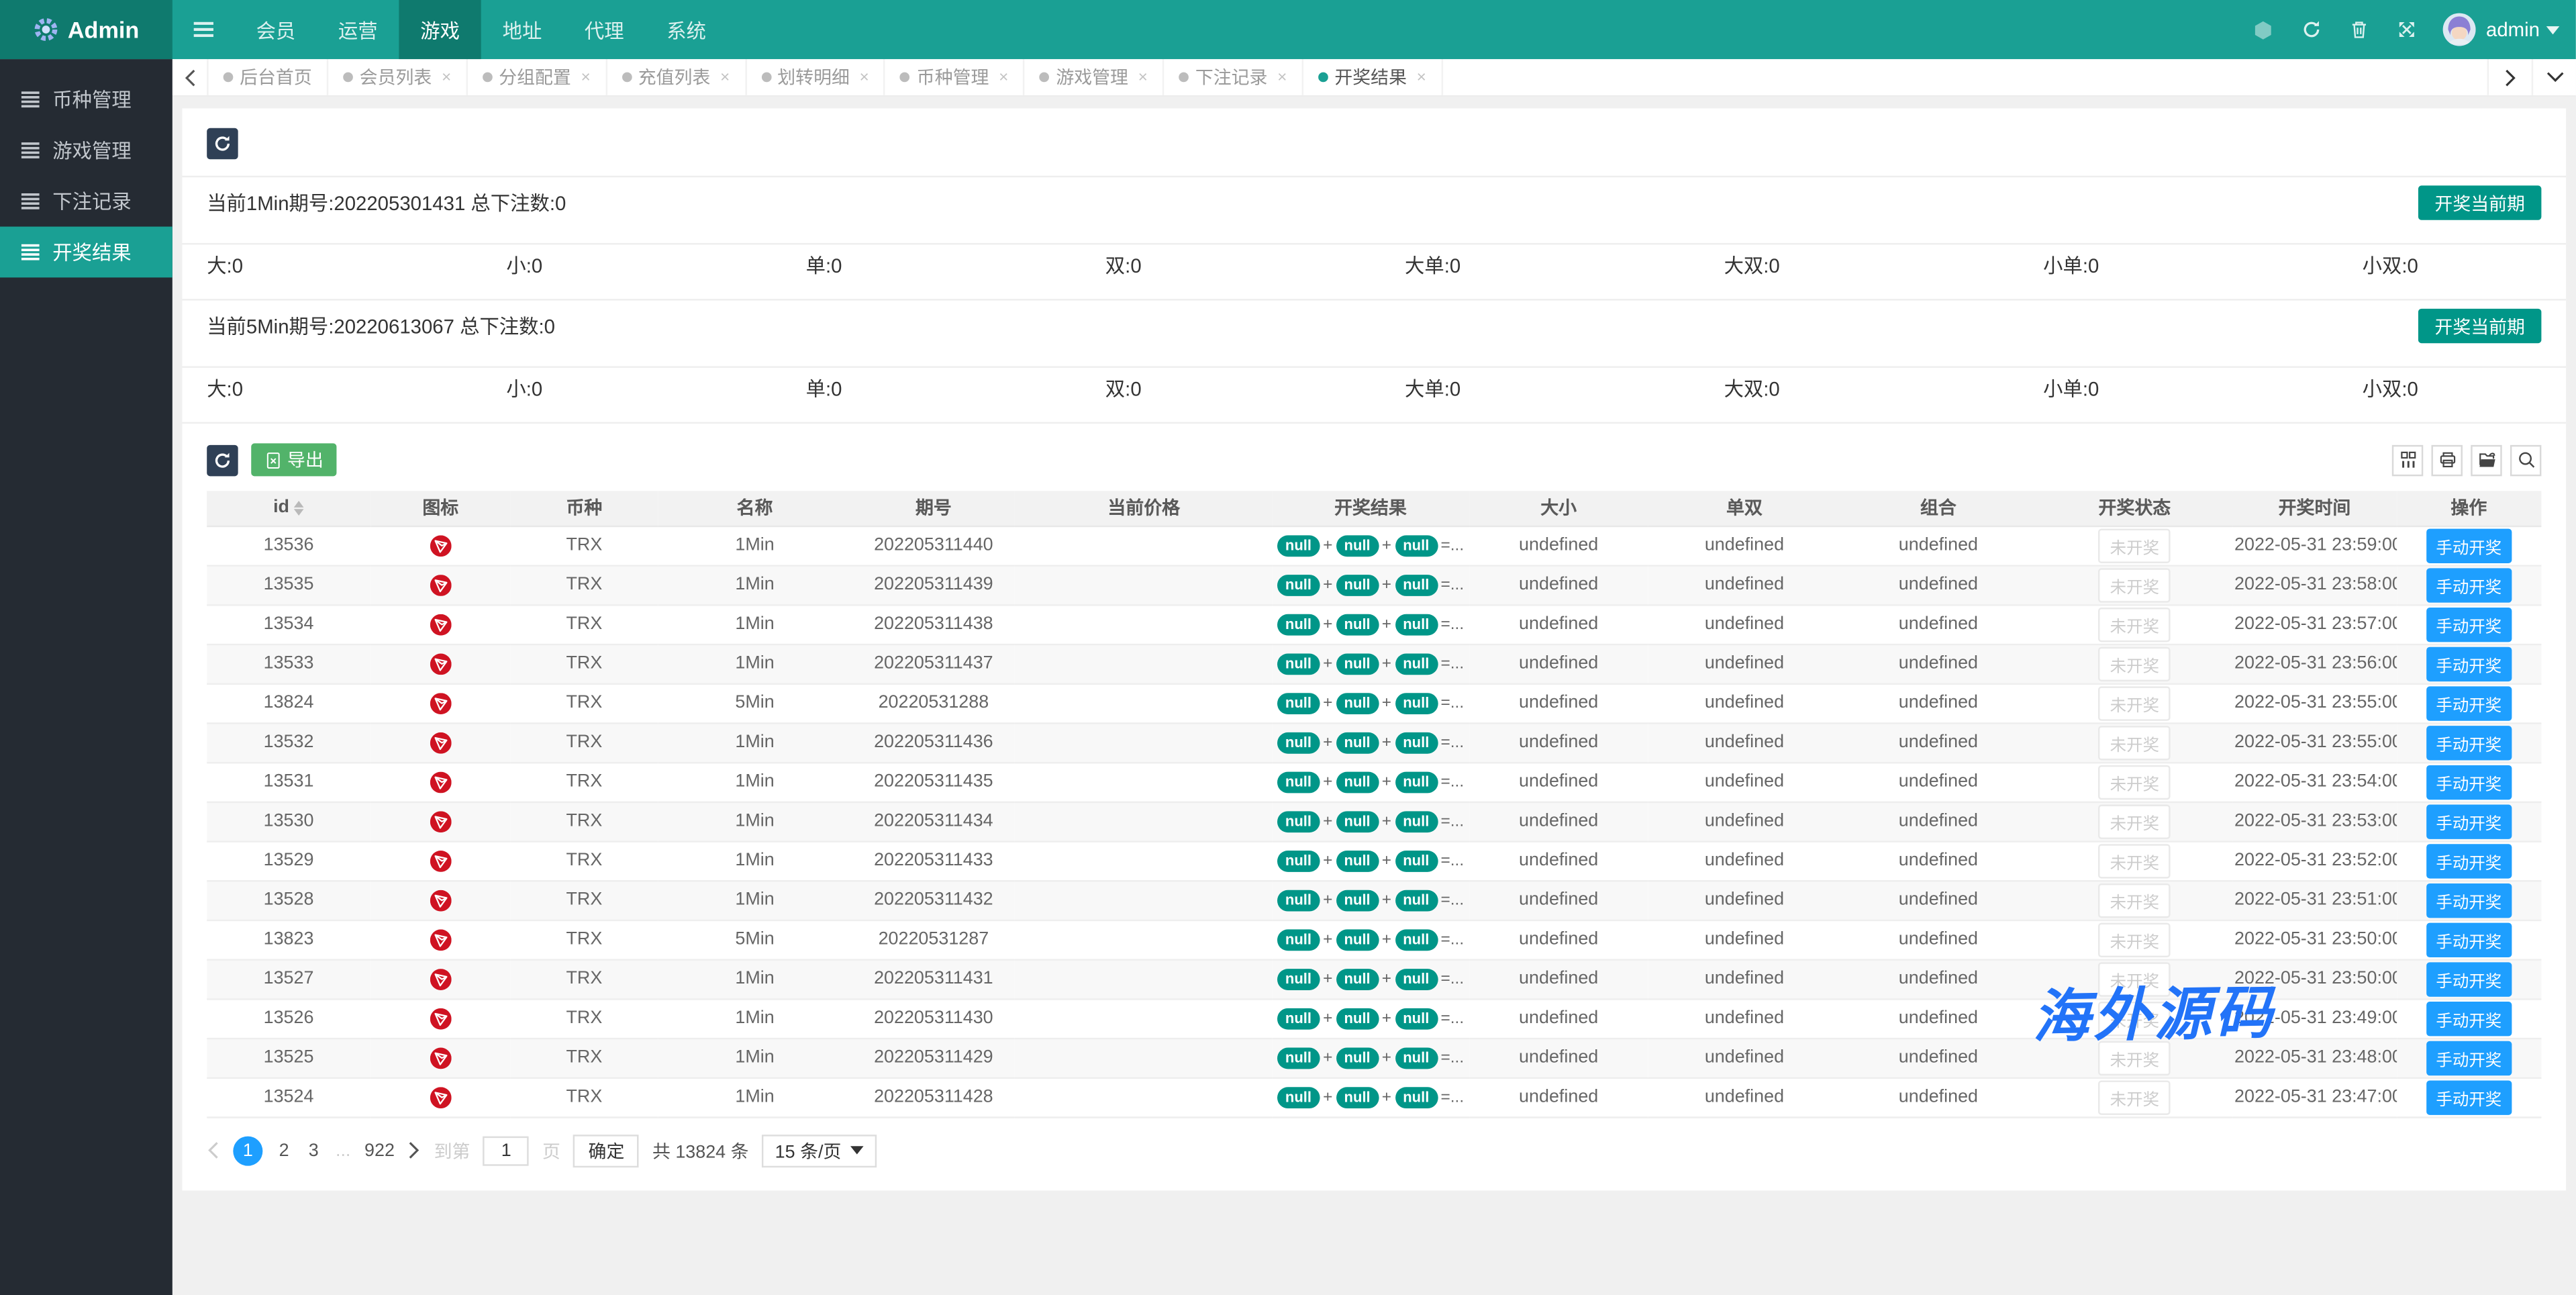 The height and width of the screenshot is (1295, 2576). Describe the element at coordinates (2526, 460) in the screenshot. I see `search-icon` at that location.